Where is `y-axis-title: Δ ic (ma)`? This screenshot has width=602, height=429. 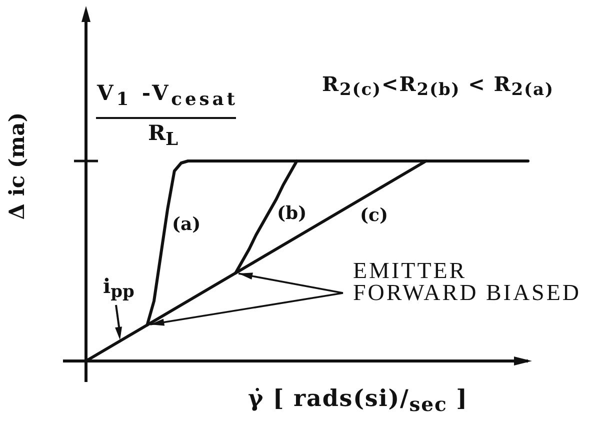 y-axis-title: Δ ic (ma) is located at coordinates (16, 166).